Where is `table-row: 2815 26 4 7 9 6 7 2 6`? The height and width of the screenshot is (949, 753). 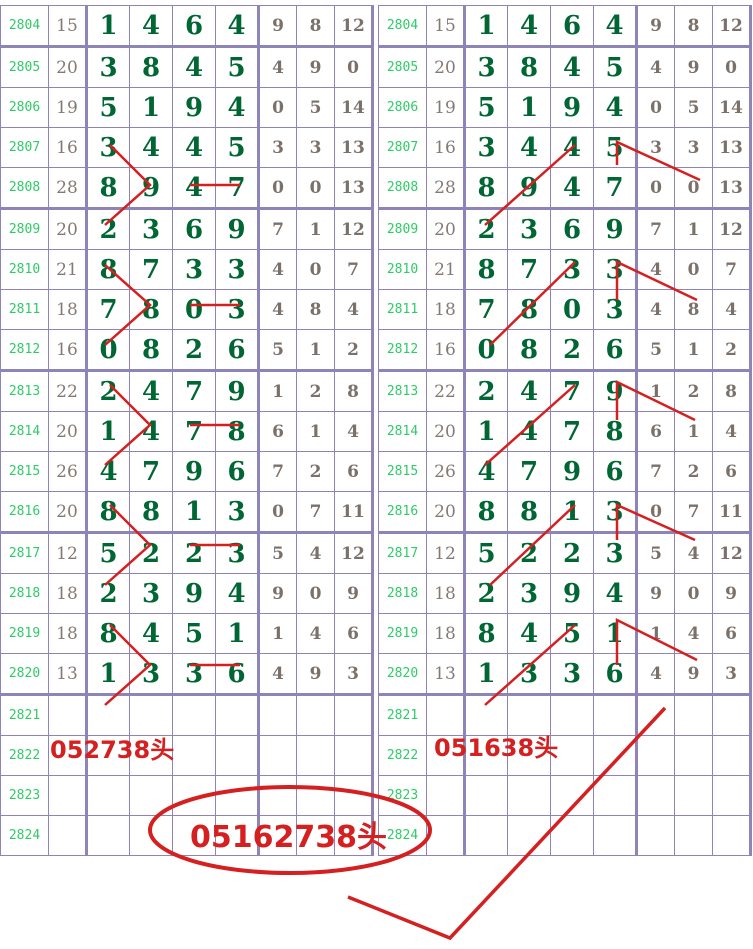 table-row: 2815 26 4 7 9 6 7 2 6 is located at coordinates (187, 471).